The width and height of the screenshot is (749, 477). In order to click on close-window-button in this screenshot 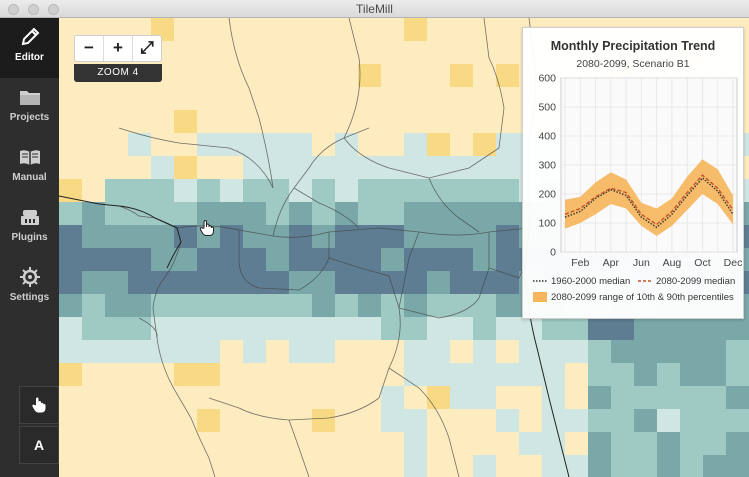, I will do `click(13, 9)`.